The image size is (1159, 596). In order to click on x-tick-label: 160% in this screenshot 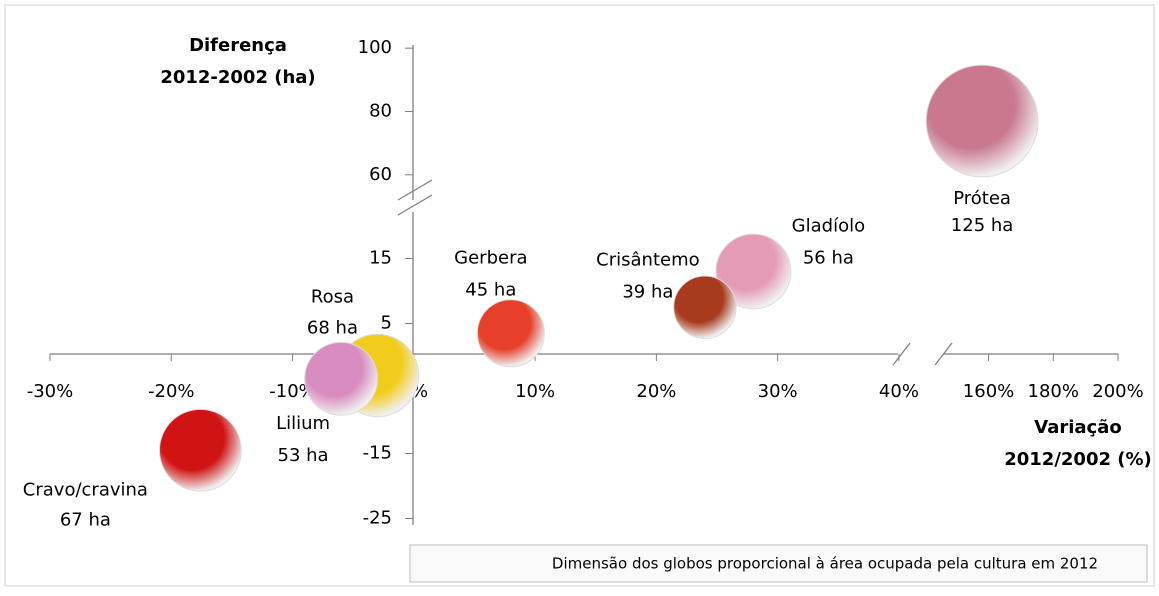, I will do `click(988, 391)`.